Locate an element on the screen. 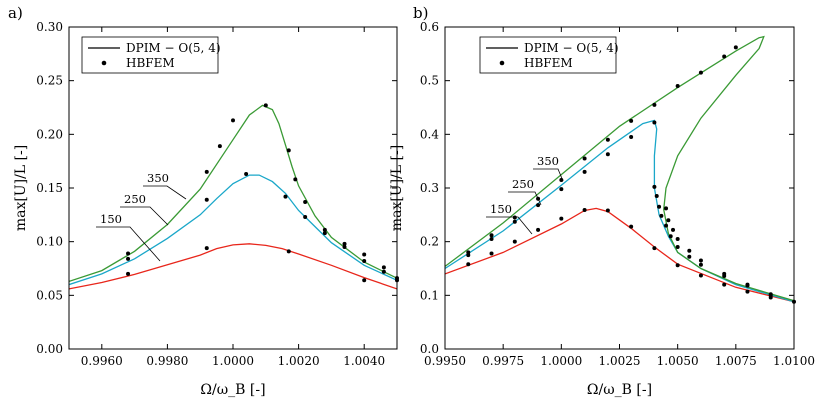 This screenshot has height=402, width=822. y-tick-label: 0.3 is located at coordinates (429, 188).